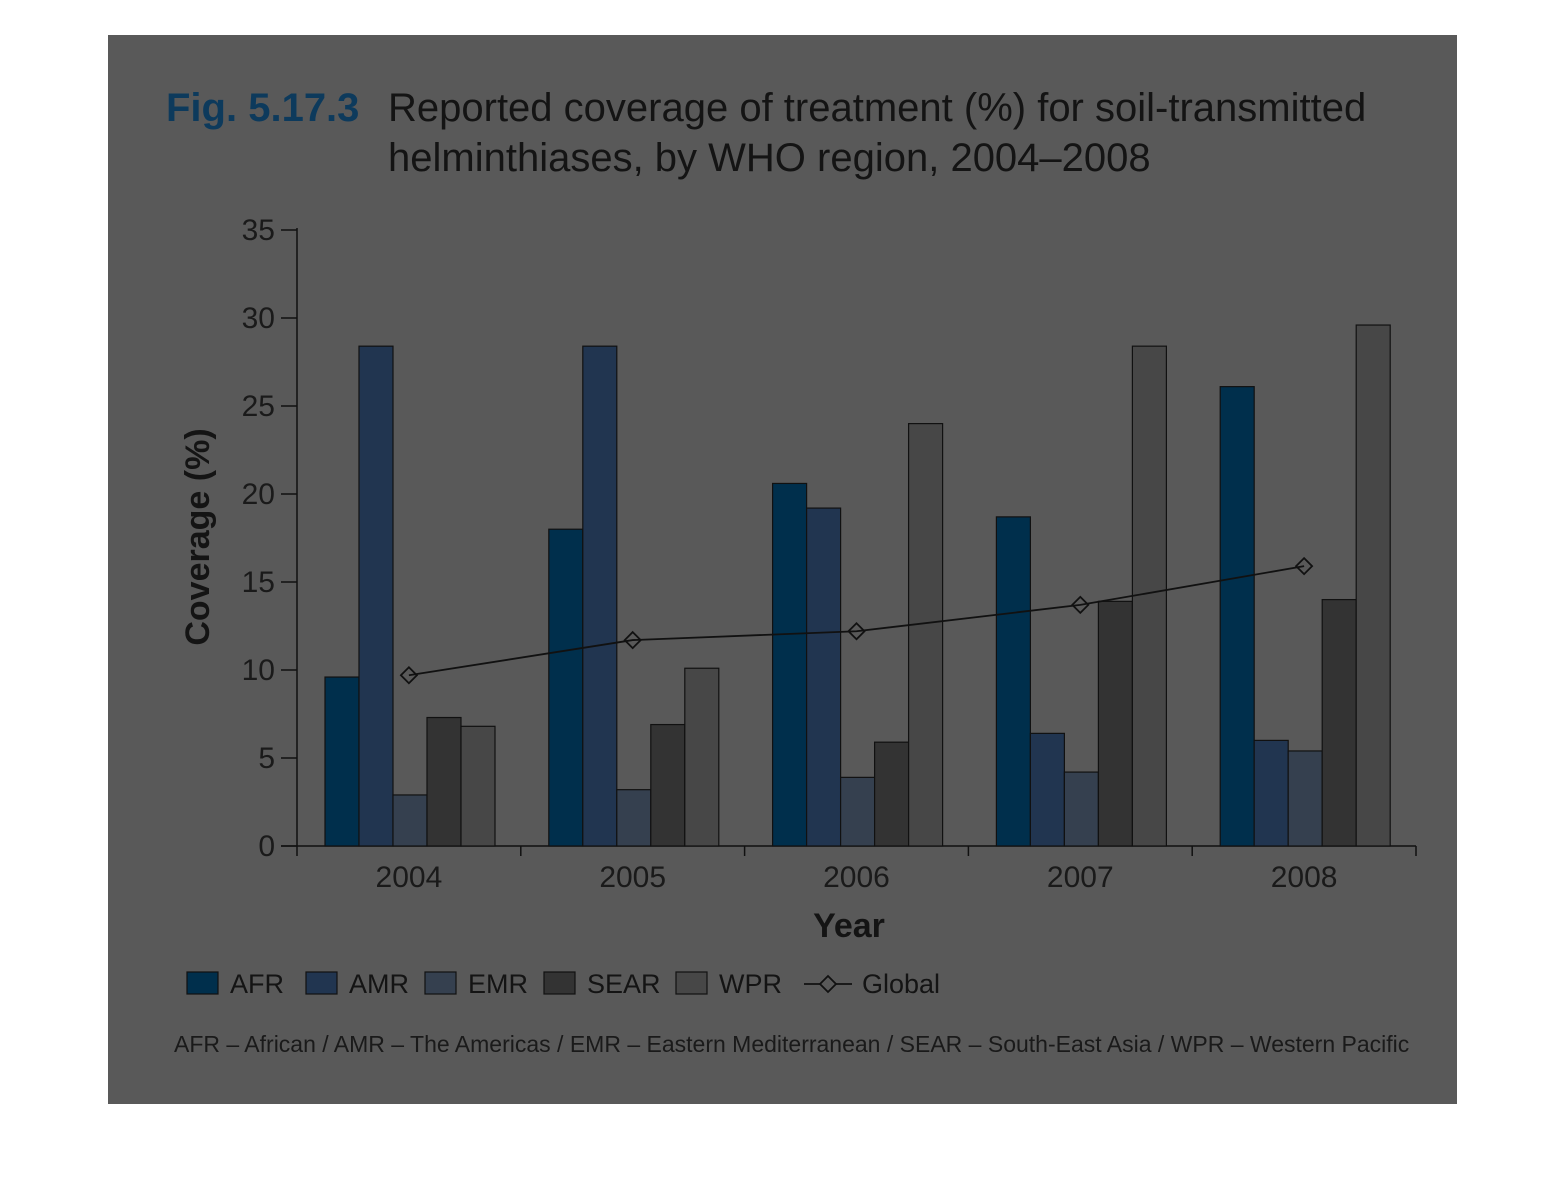  Describe the element at coordinates (1237, 616) in the screenshot. I see `bar-afr-2008` at that location.